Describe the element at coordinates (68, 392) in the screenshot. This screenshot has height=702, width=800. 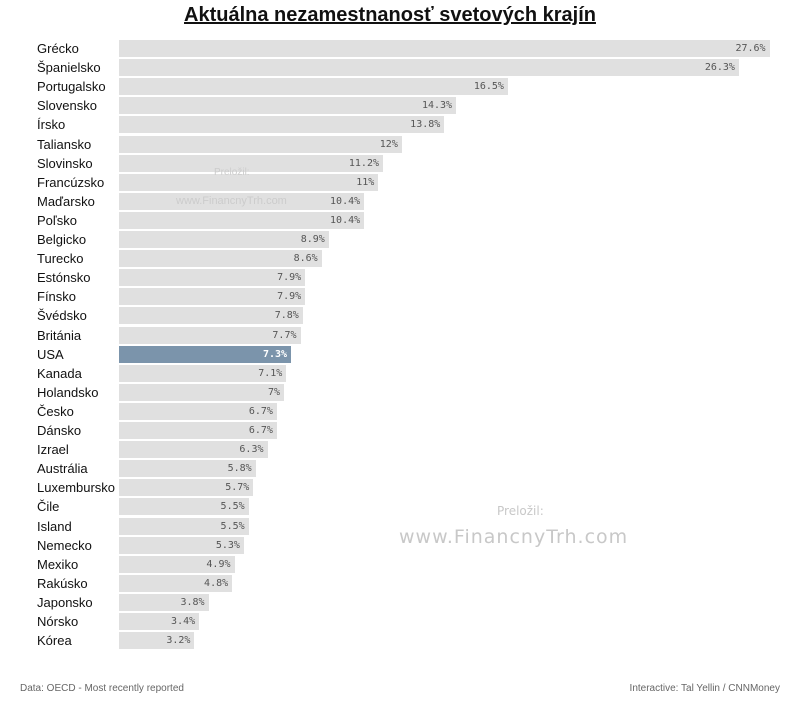
I see `category-label: Holandsko` at that location.